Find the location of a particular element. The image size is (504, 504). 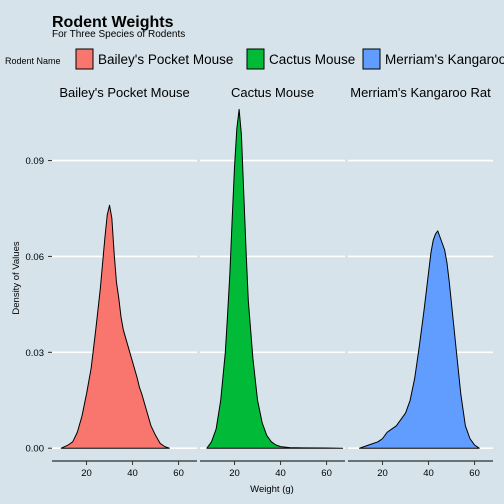

y-tick-label-0: 0.00 is located at coordinates (35, 449).